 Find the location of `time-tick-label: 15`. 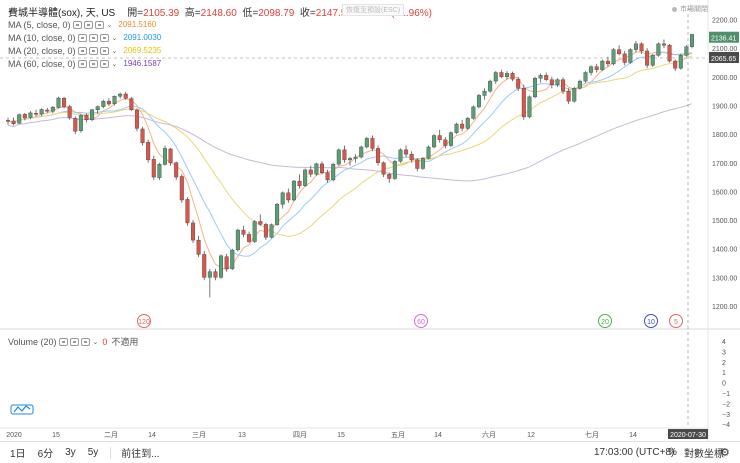

time-tick-label: 15 is located at coordinates (341, 435).